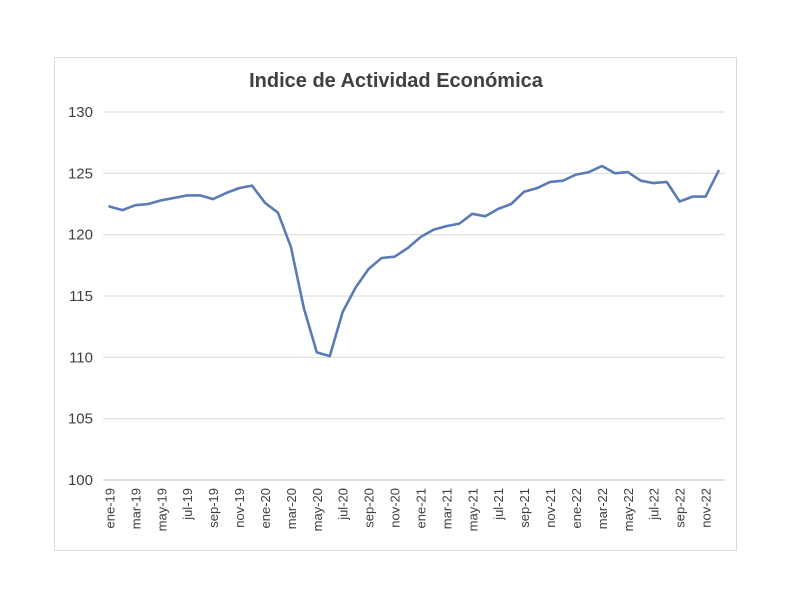  Describe the element at coordinates (524, 508) in the screenshot. I see `x-tick-label: sep-21` at that location.